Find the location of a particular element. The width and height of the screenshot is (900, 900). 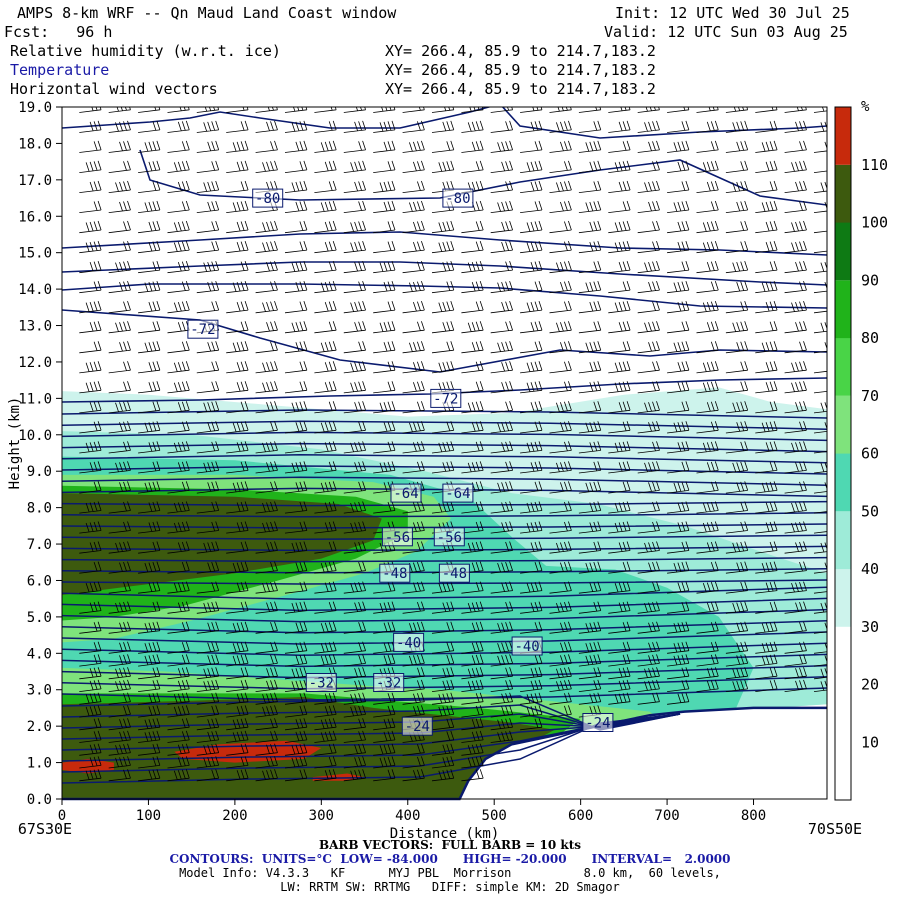

temperature-label-box is located at coordinates (527, 646).